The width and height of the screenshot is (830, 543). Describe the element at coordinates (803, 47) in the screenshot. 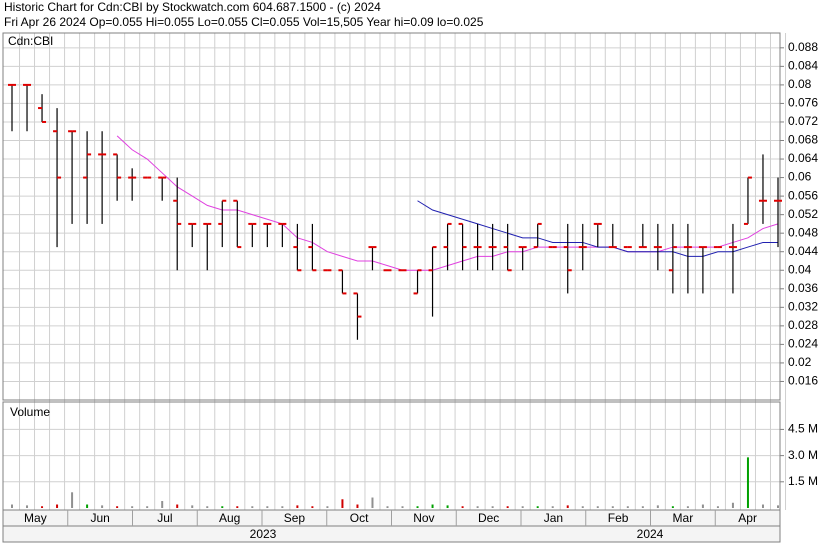

I see `y-tick-label: 0.088` at that location.